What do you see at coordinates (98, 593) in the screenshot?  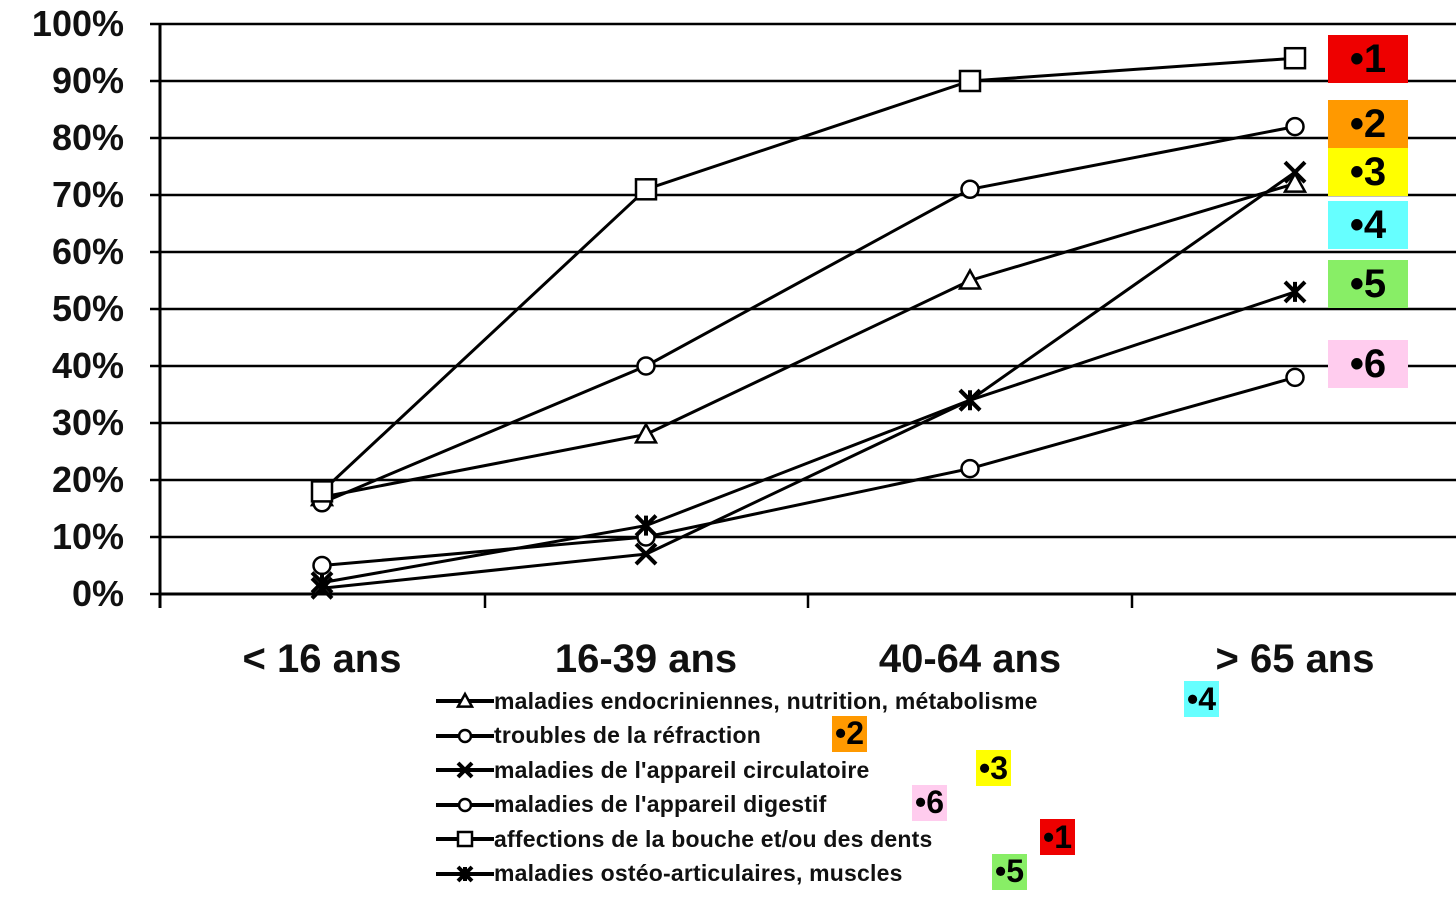 I see `y-tick-label: 0%` at bounding box center [98, 593].